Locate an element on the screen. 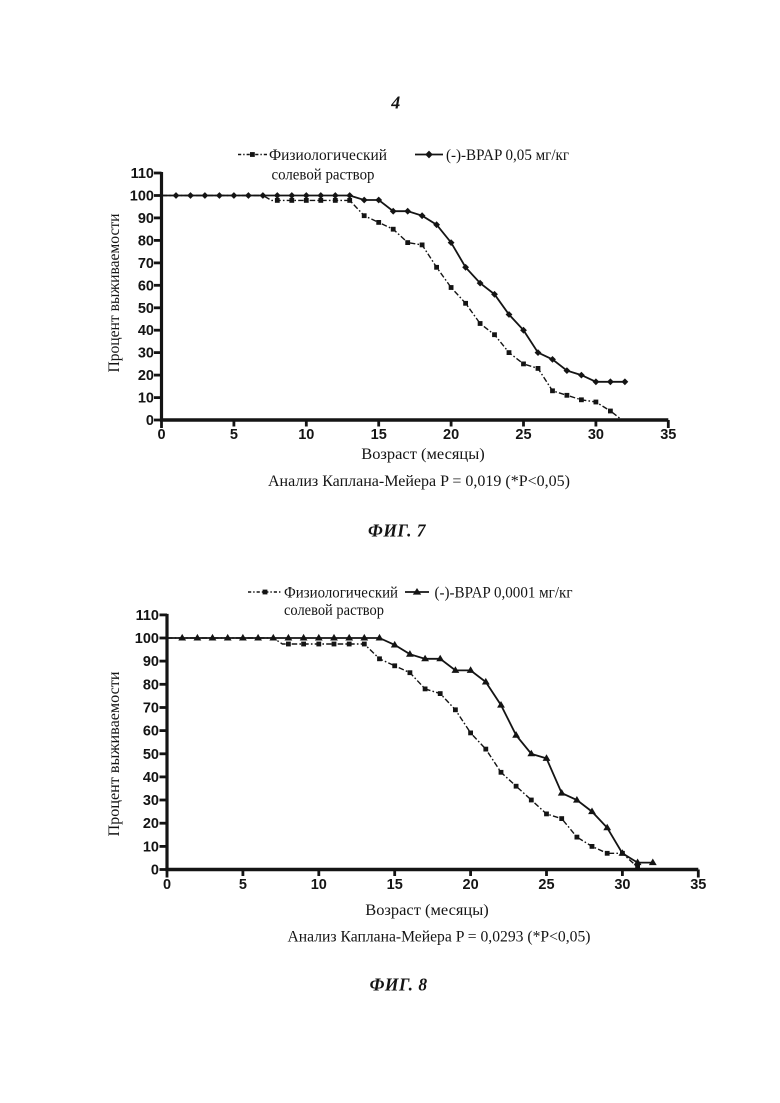 The width and height of the screenshot is (780, 1103). svg-text: ФИГ. 8 is located at coordinates (399, 985).